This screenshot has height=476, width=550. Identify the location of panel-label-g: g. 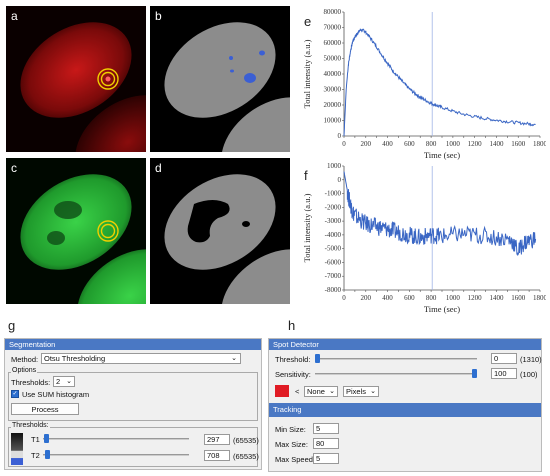
(12, 325).